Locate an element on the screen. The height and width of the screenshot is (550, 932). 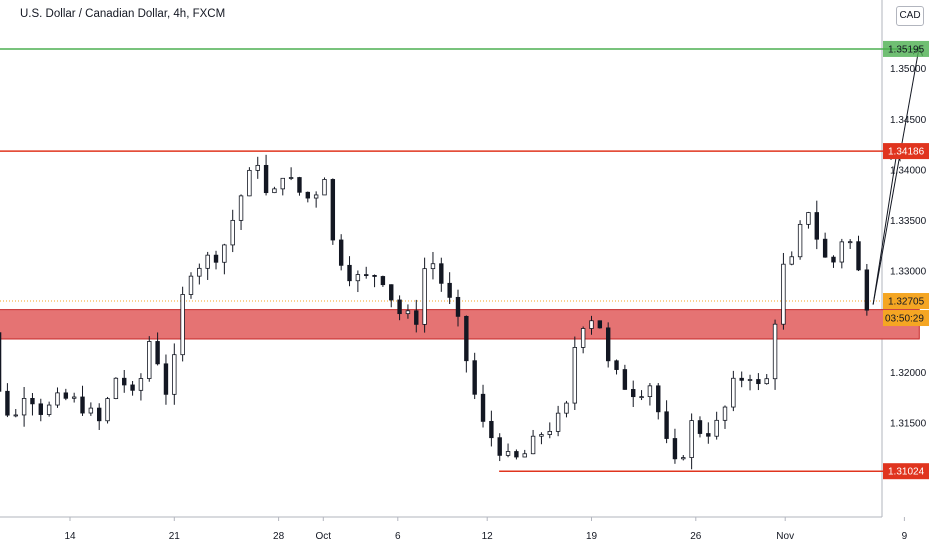
time-tick-label: Nov is located at coordinates (785, 536).